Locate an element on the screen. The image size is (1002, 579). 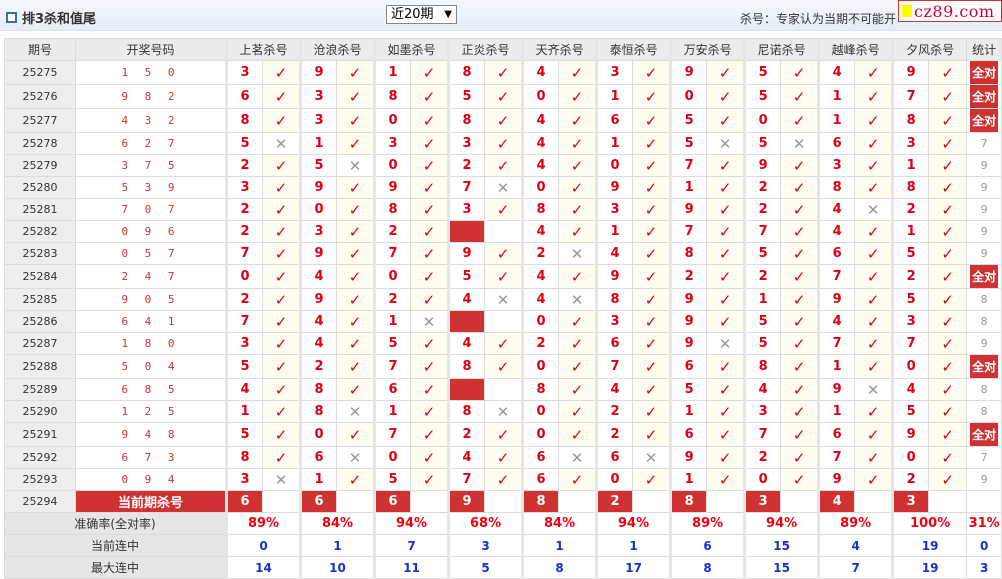
empty-cell is located at coordinates (281, 501).